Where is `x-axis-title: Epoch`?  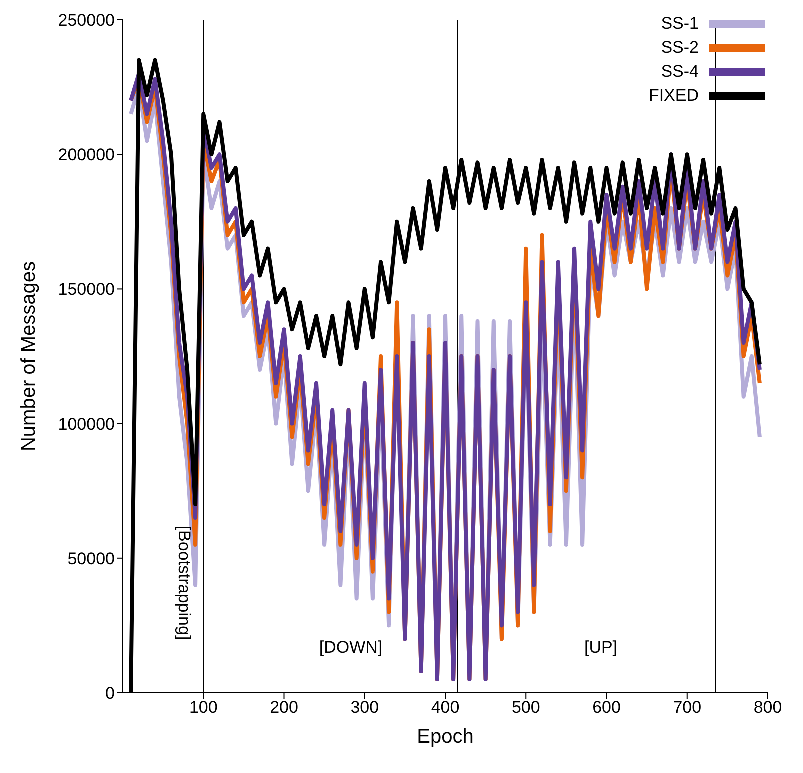
x-axis-title: Epoch is located at coordinates (445, 737).